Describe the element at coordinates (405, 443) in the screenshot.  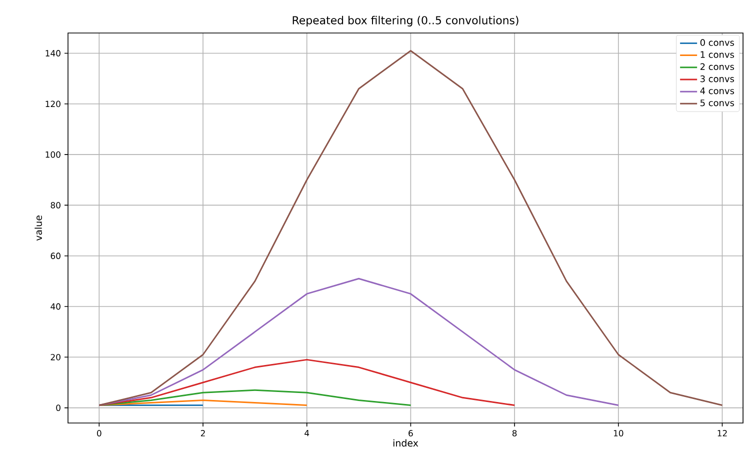
I see `x-axis-title: index` at that location.